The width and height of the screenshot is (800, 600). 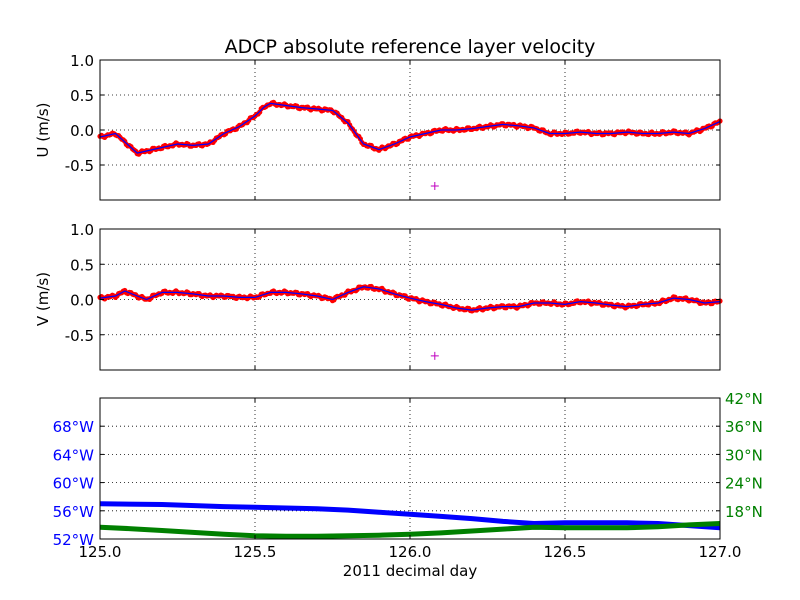 I want to click on u-panel-series, so click(x=410, y=144).